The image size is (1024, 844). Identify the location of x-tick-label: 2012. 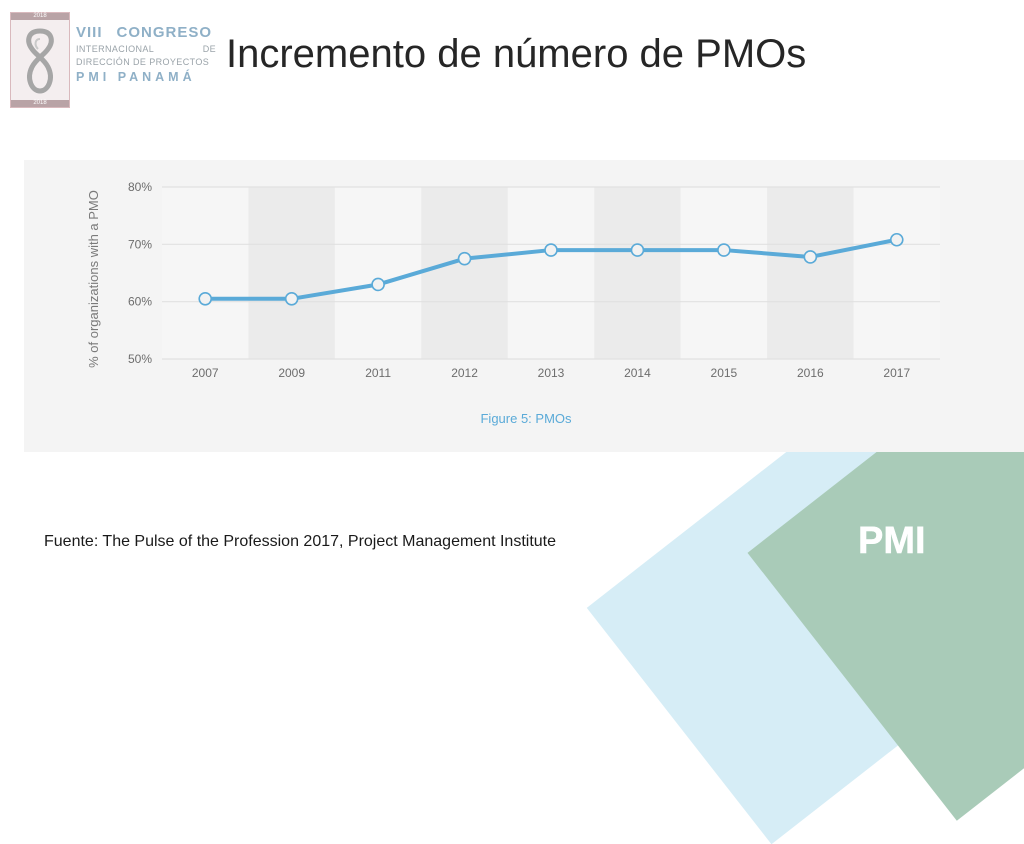
(464, 373).